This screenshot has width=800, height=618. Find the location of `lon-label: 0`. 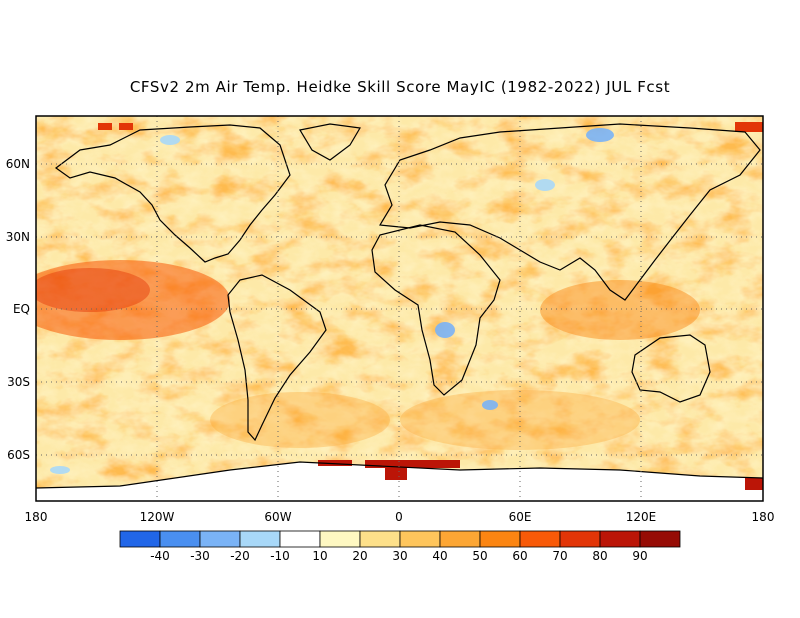

lon-label: 0 is located at coordinates (399, 517).